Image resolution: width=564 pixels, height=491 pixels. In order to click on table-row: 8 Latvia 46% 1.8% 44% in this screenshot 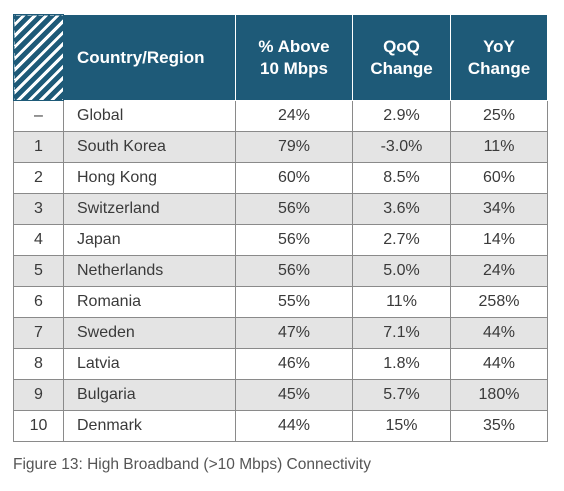, I will do `click(280, 364)`.